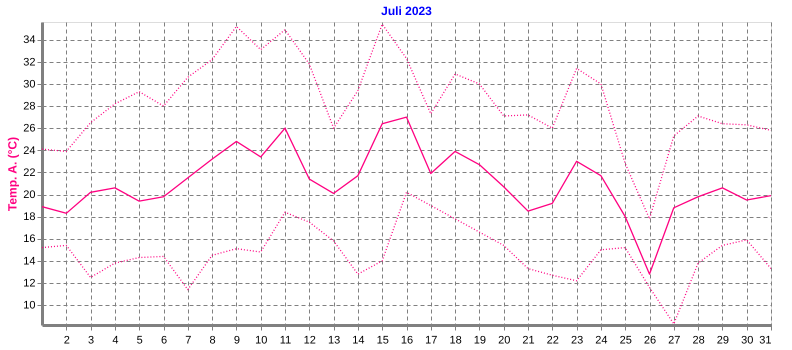 This screenshot has height=350, width=792. Describe the element at coordinates (29, 261) in the screenshot. I see `y-tick-label: 14` at that location.